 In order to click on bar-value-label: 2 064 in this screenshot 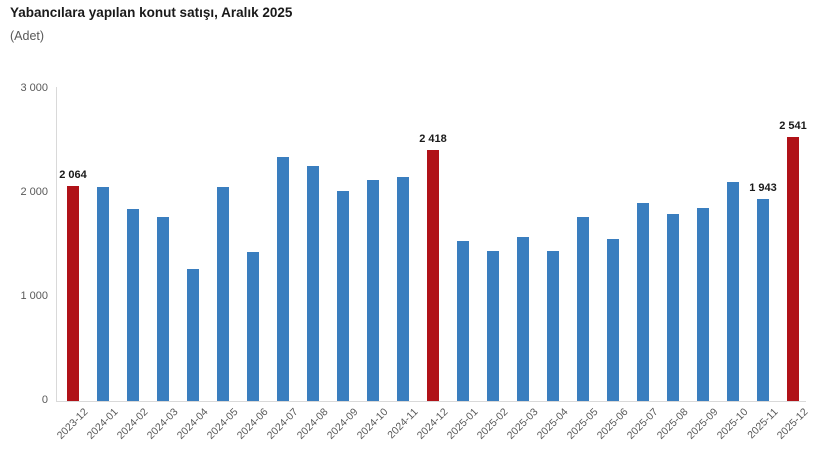, I will do `click(73, 175)`.